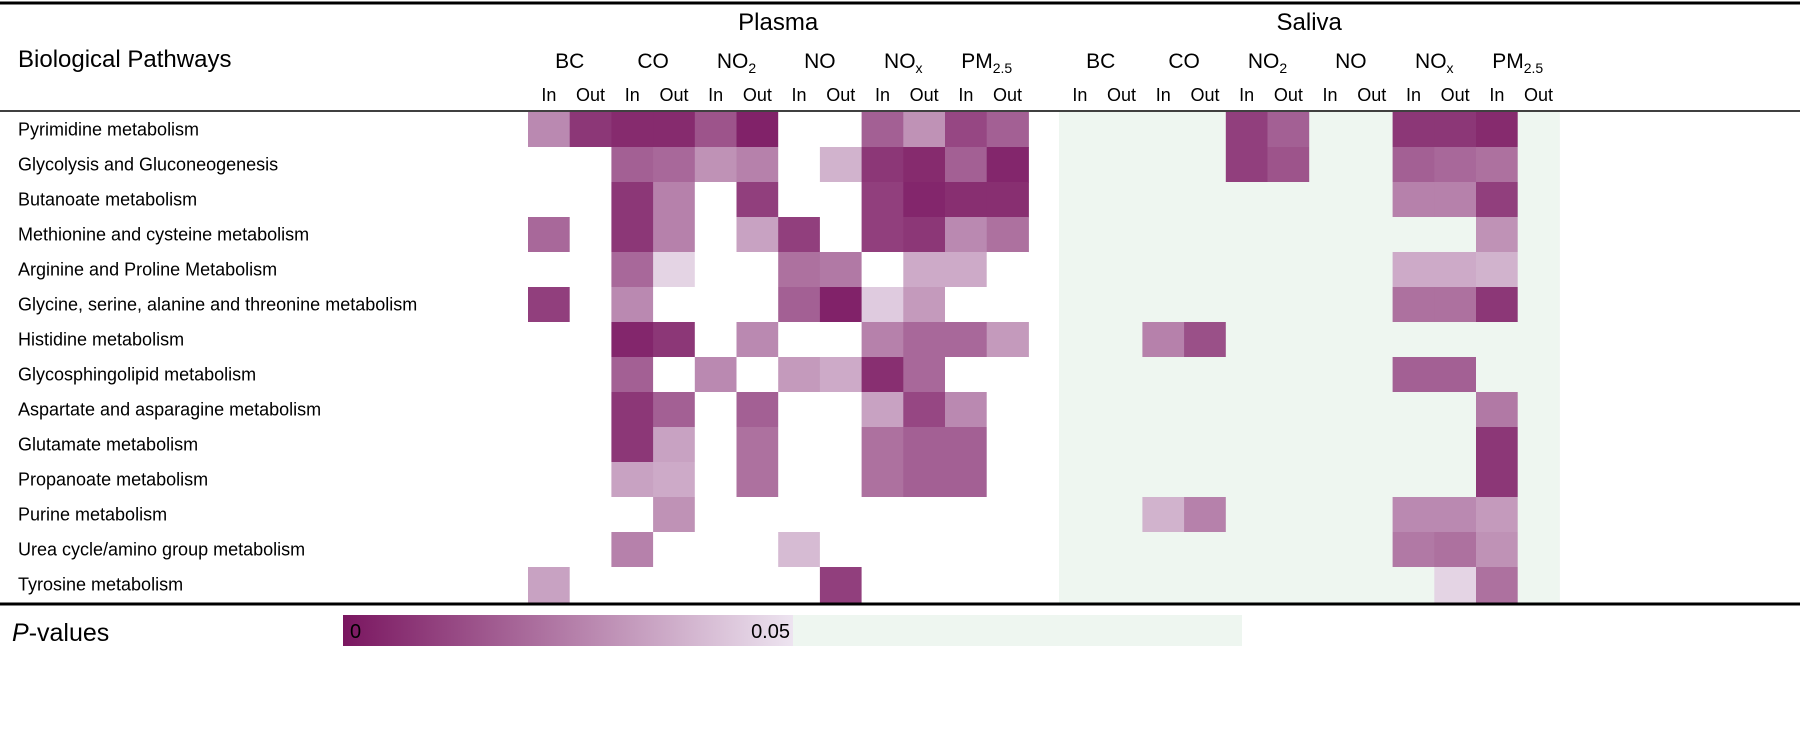 This screenshot has height=747, width=1800. Describe the element at coordinates (778, 22) in the screenshot. I see `group-header: Plasma` at that location.